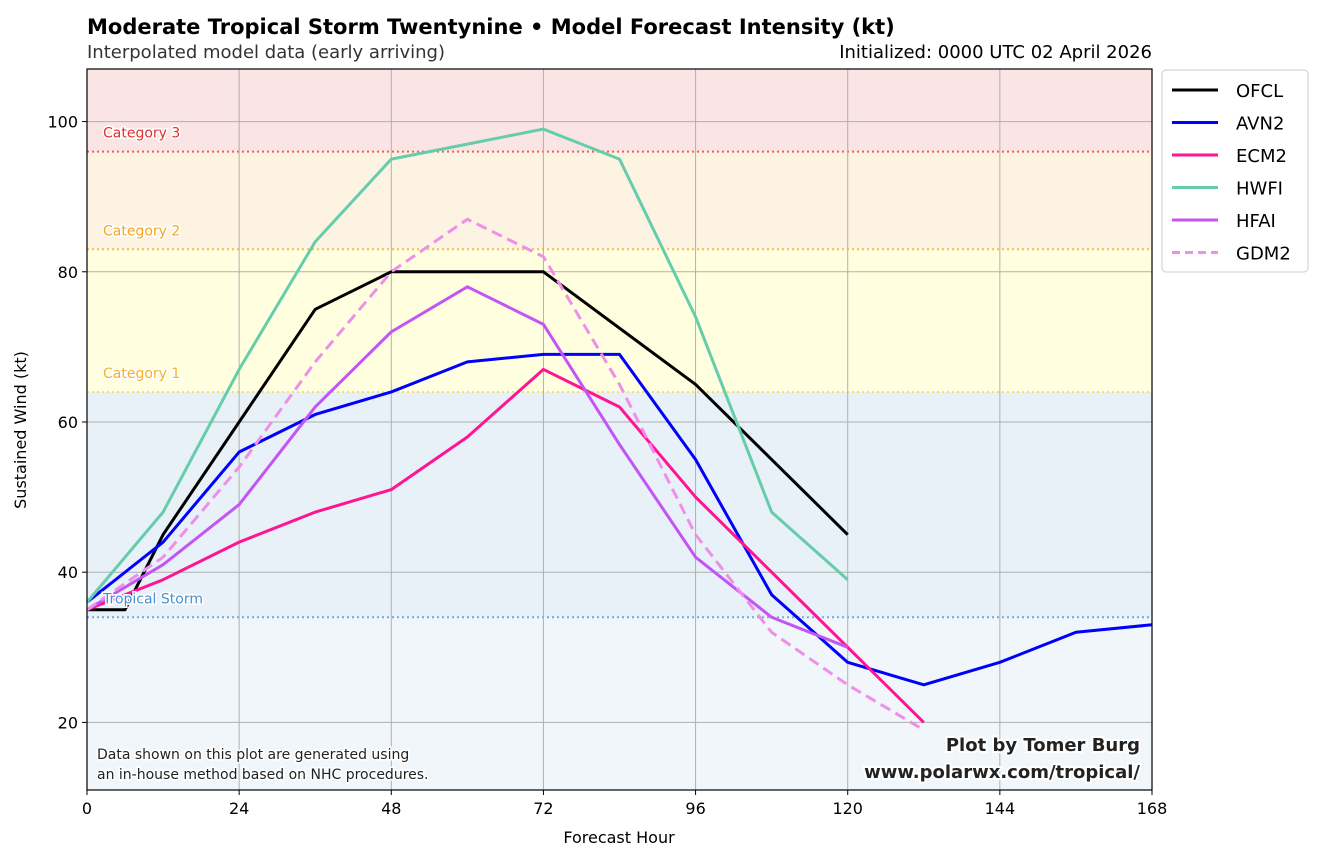 The width and height of the screenshot is (1321, 860). I want to click on legend-label-gdm2: GDM2, so click(1263, 254).